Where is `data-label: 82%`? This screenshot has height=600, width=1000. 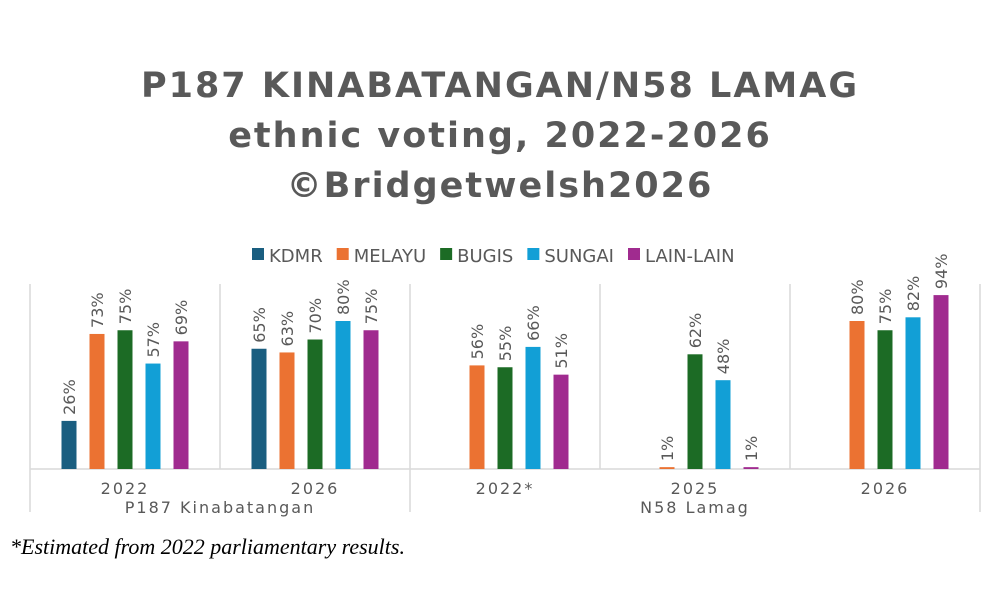
data-label: 82% is located at coordinates (913, 294).